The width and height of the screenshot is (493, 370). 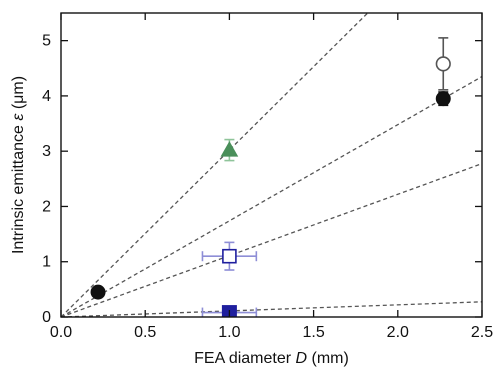 I want to click on x-axis-title-prefix: FEA diameter, so click(x=244, y=358).